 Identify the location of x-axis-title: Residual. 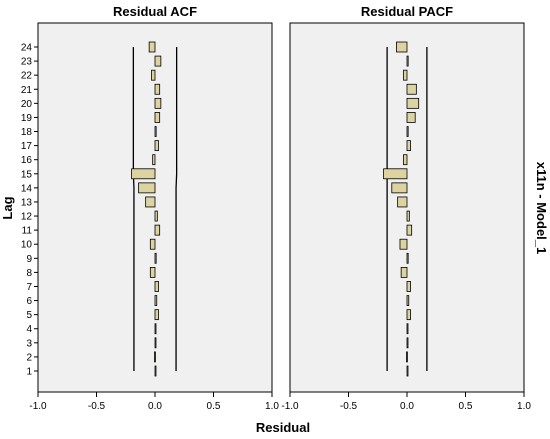
(283, 427).